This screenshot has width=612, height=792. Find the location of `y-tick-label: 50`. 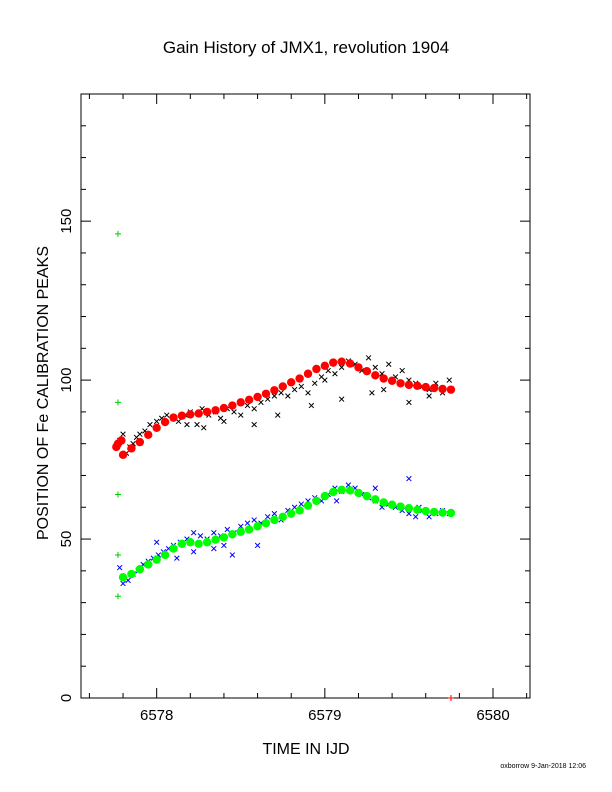

y-tick-label: 50 is located at coordinates (66, 539).